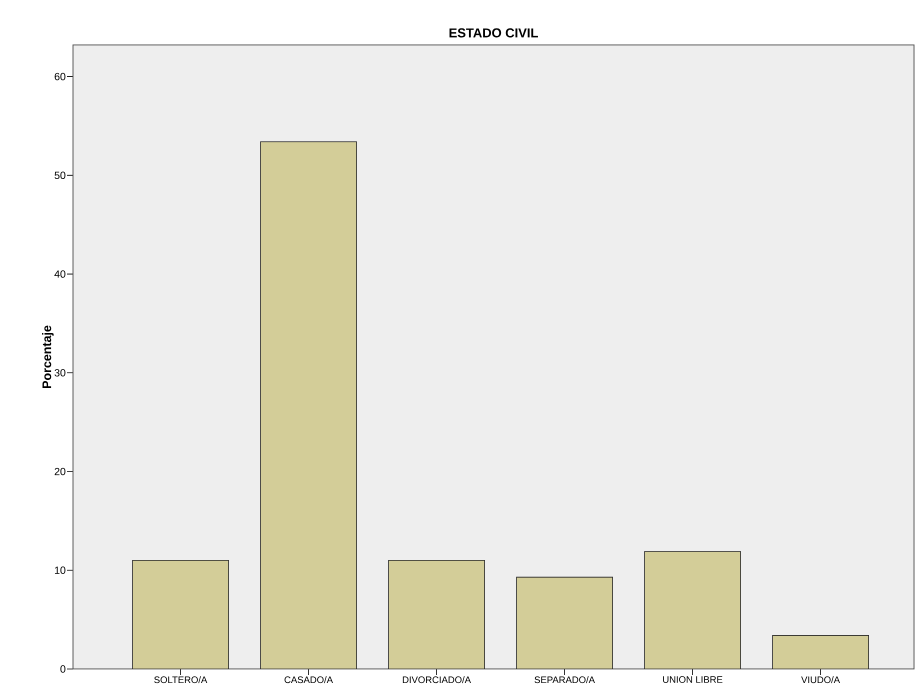 The width and height of the screenshot is (915, 700). Describe the element at coordinates (60, 274) in the screenshot. I see `y-tick-label: 40` at that location.